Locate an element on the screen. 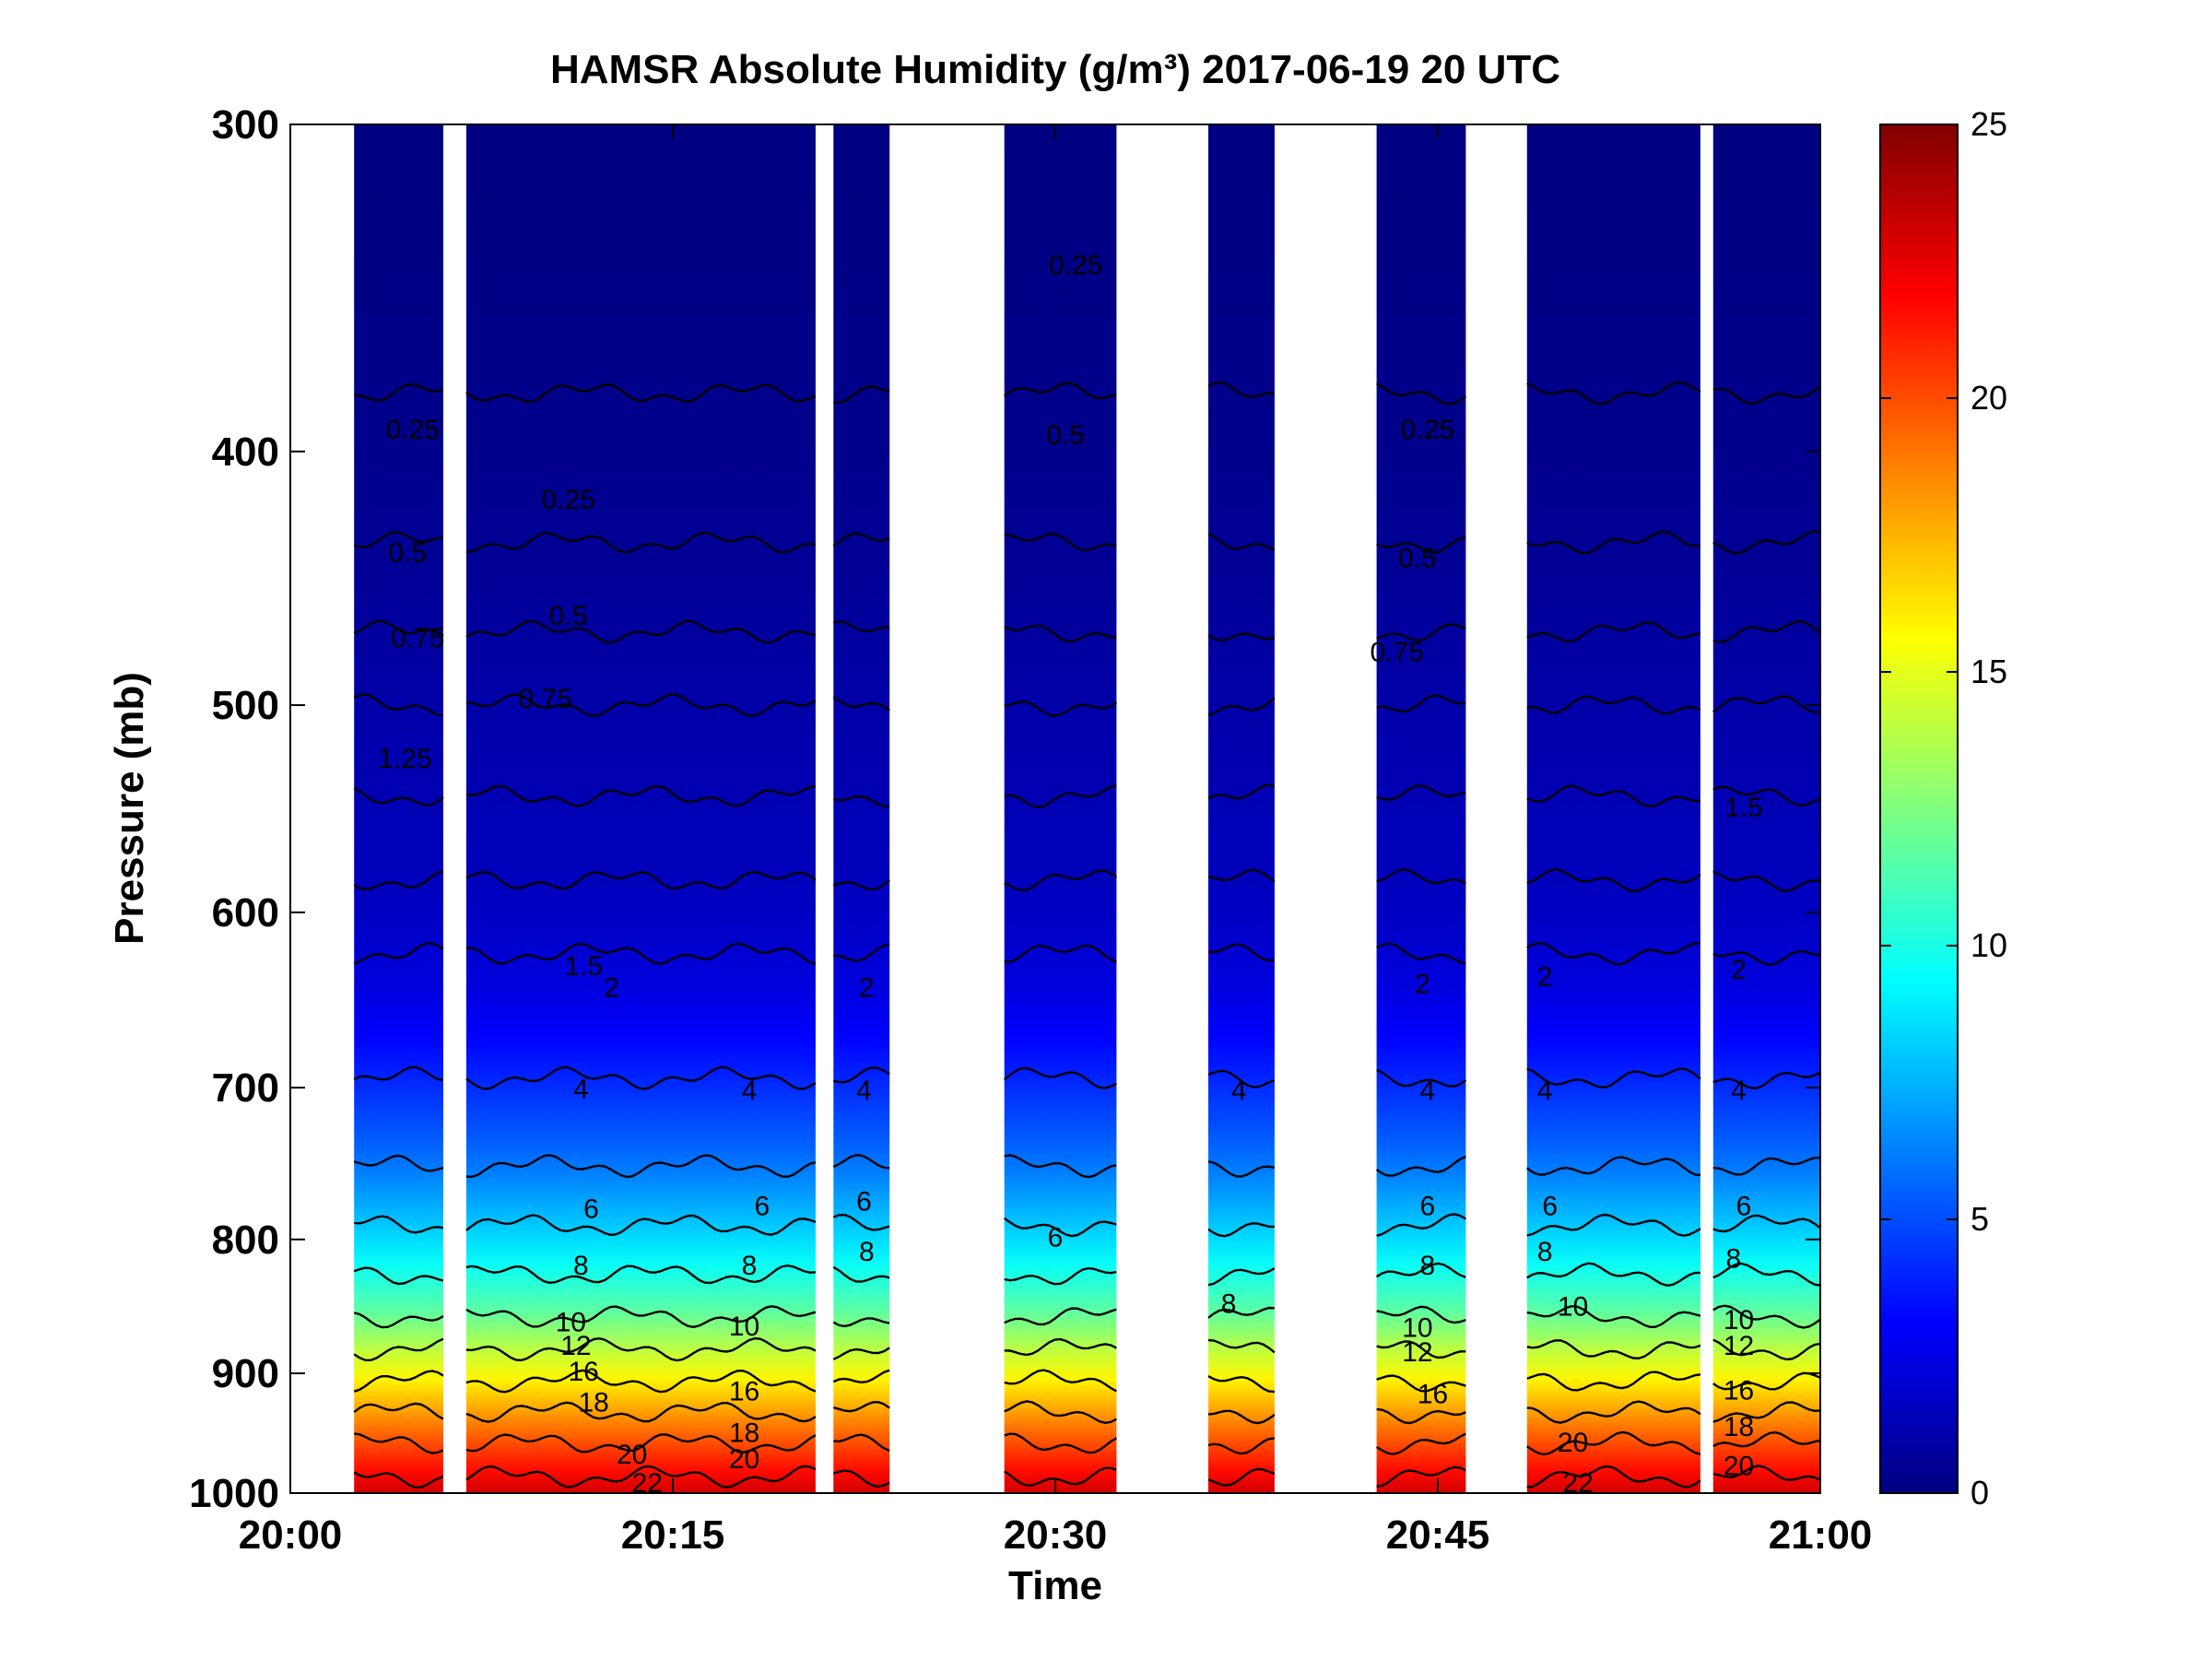 The image size is (2212, 1659). colorbar: 0 5 10 15 20 25 is located at coordinates (1943, 808).